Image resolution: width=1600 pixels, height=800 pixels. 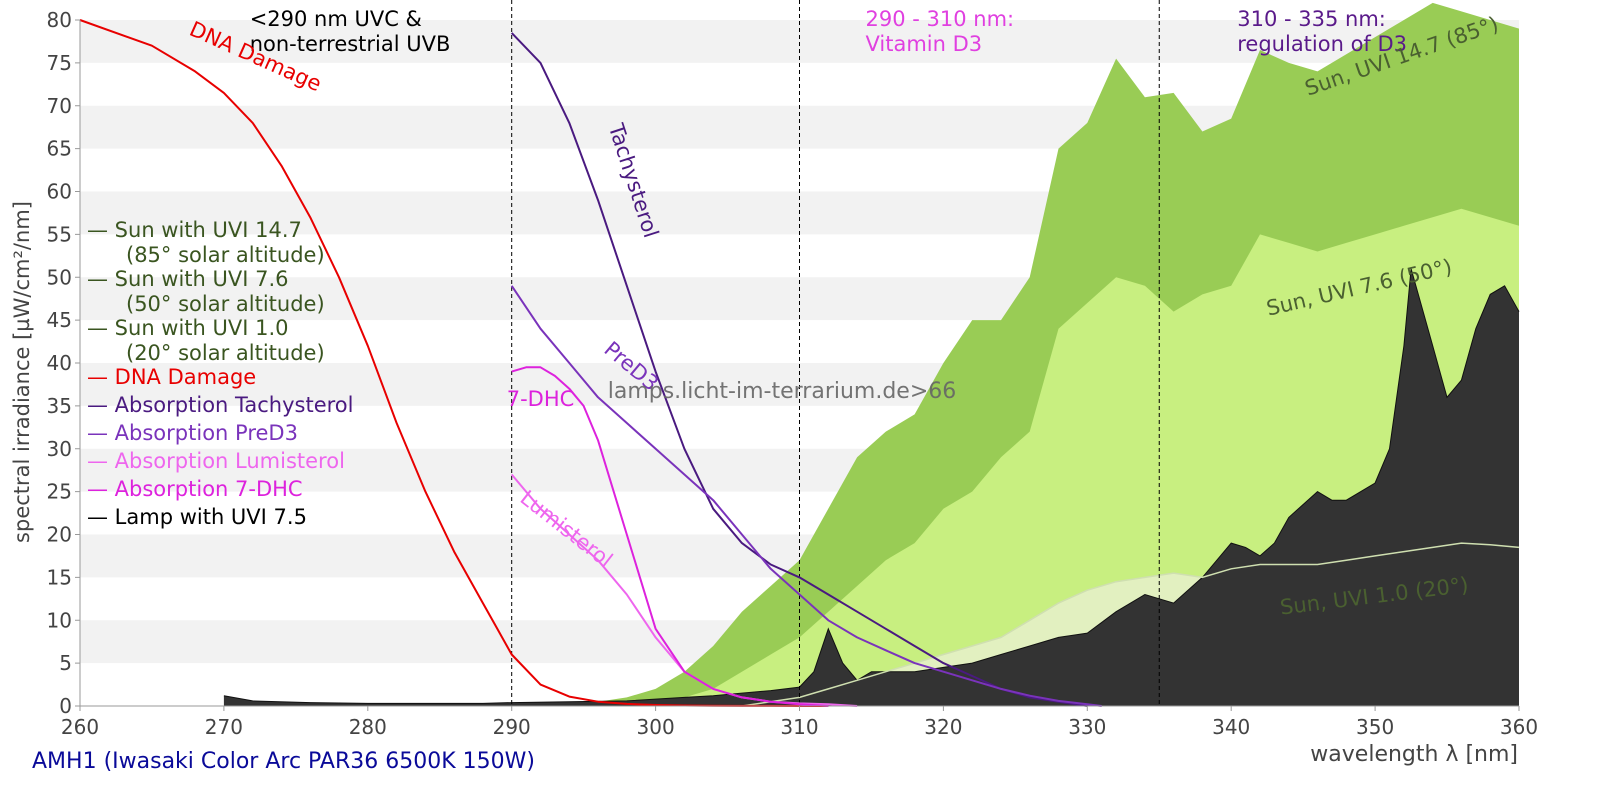 I want to click on x-tick-label: 260, so click(x=80, y=727).